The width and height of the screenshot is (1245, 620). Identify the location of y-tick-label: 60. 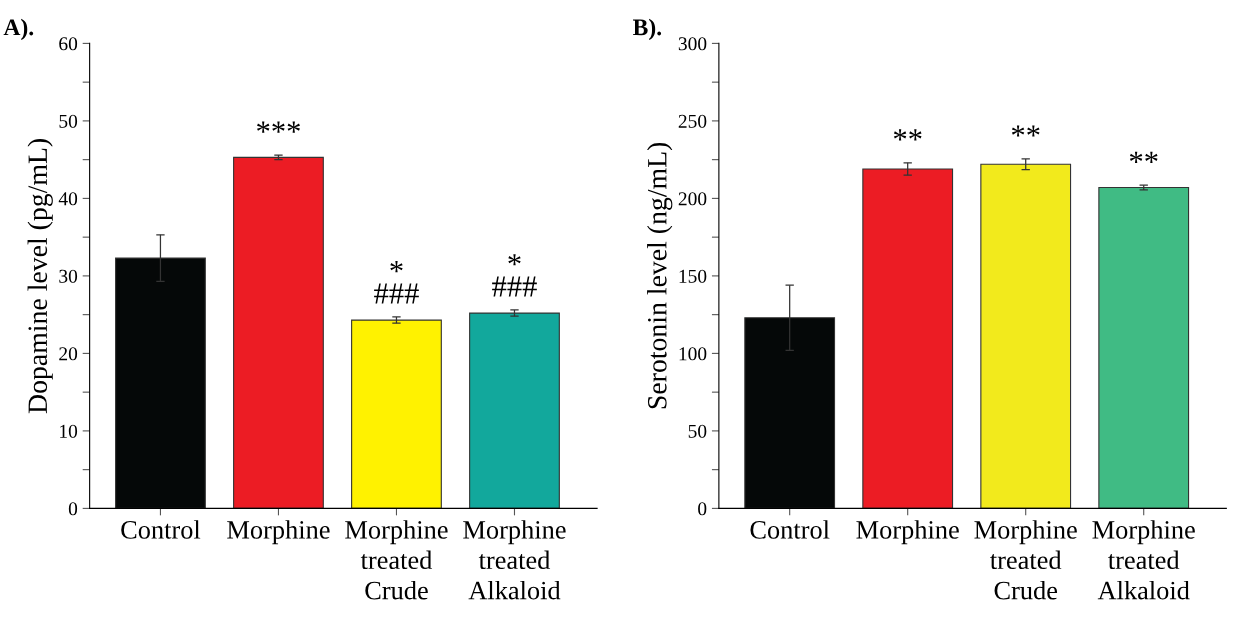
(68, 44).